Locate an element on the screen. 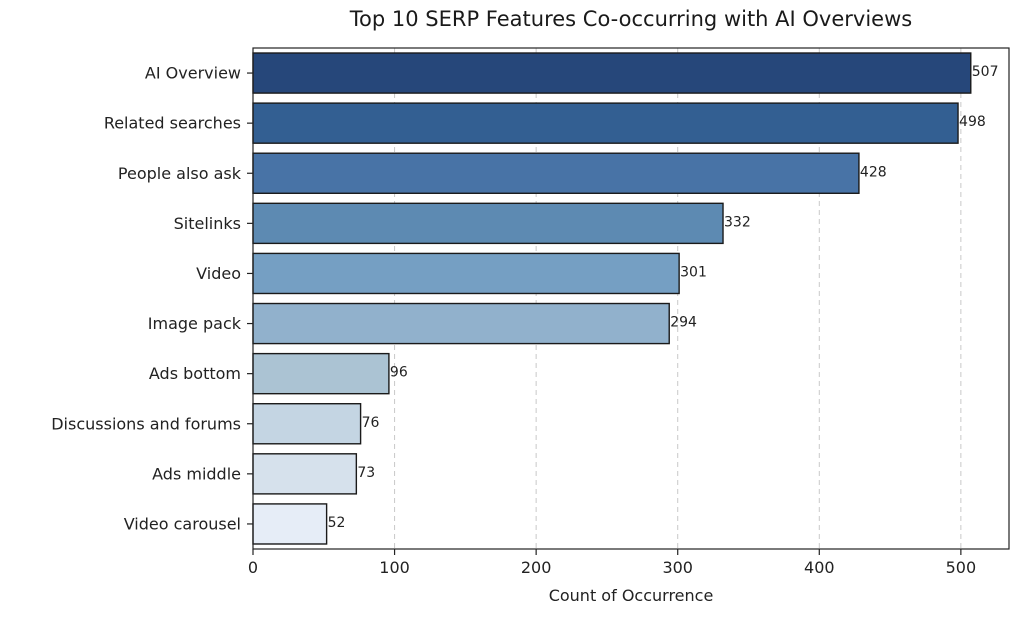  y-category-label: People also ask is located at coordinates (180, 173).